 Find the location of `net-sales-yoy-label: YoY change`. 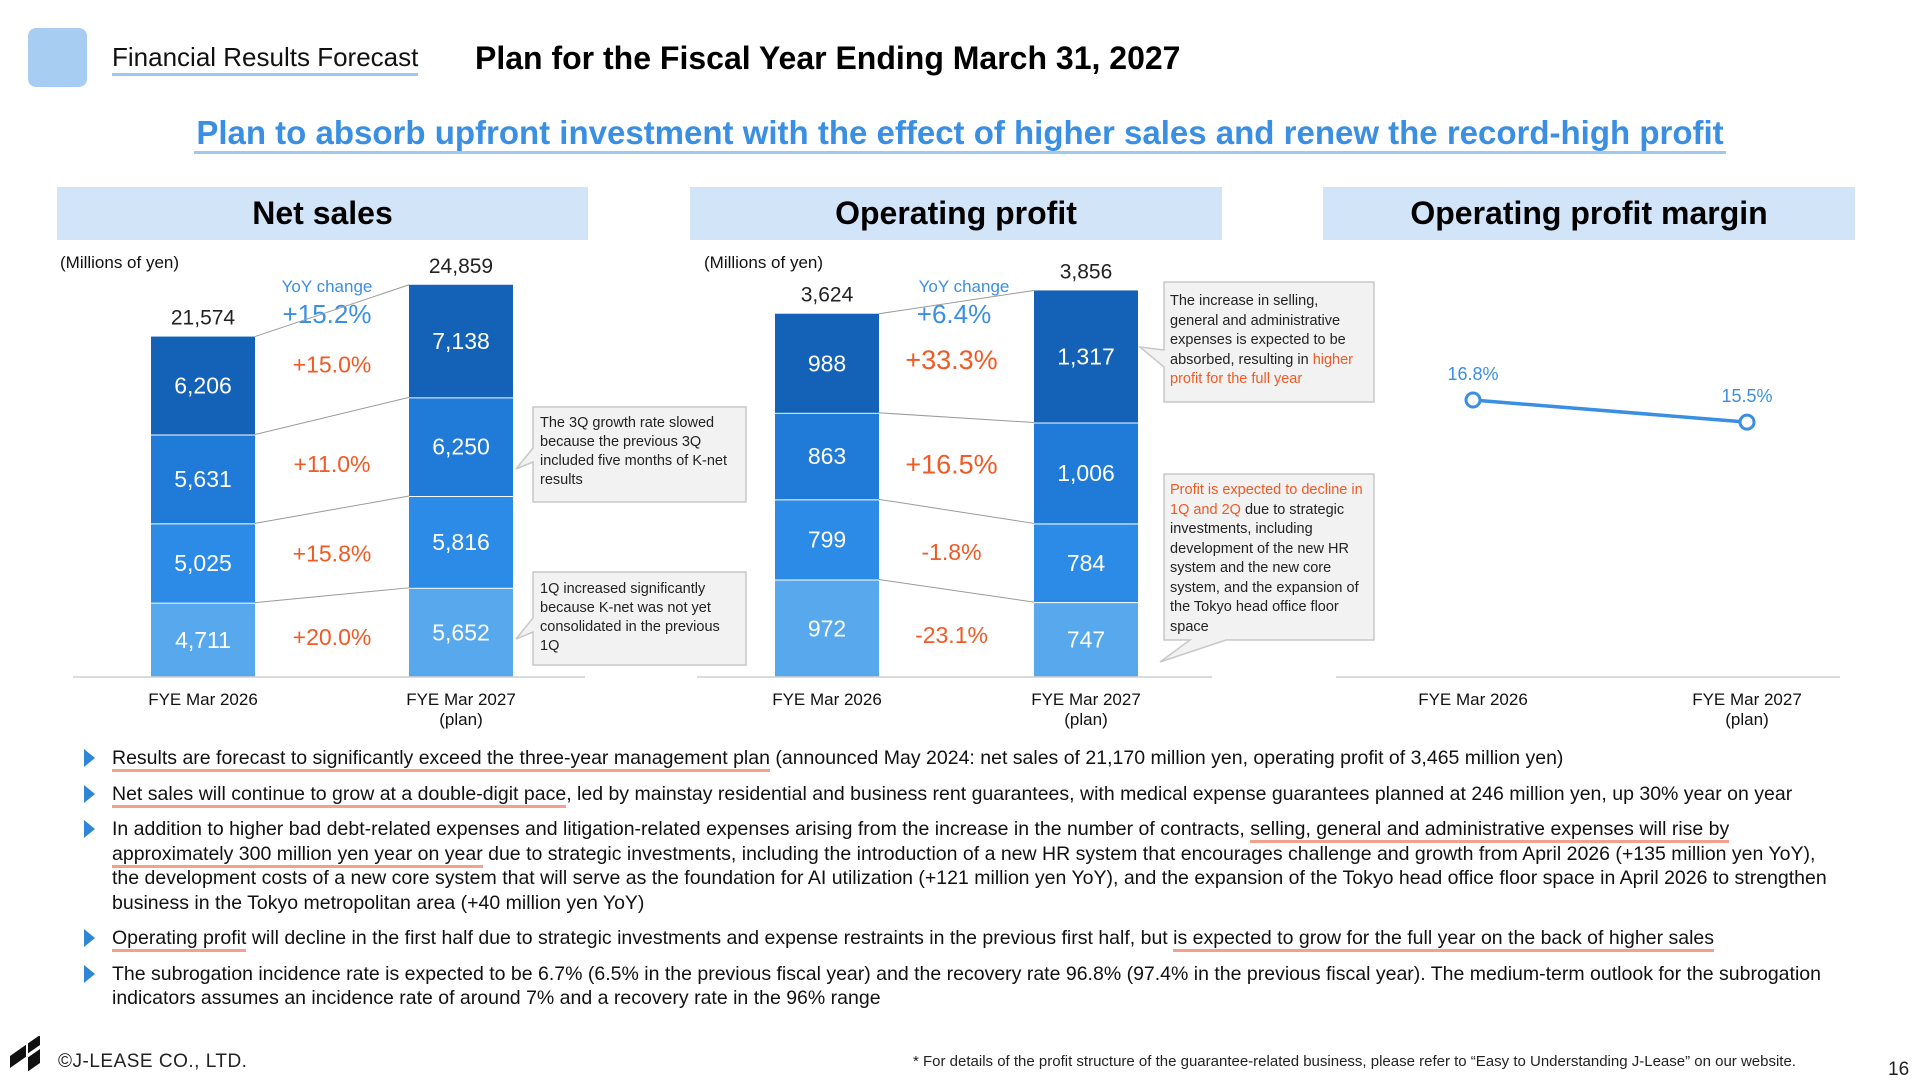

net-sales-yoy-label: YoY change is located at coordinates (327, 286).